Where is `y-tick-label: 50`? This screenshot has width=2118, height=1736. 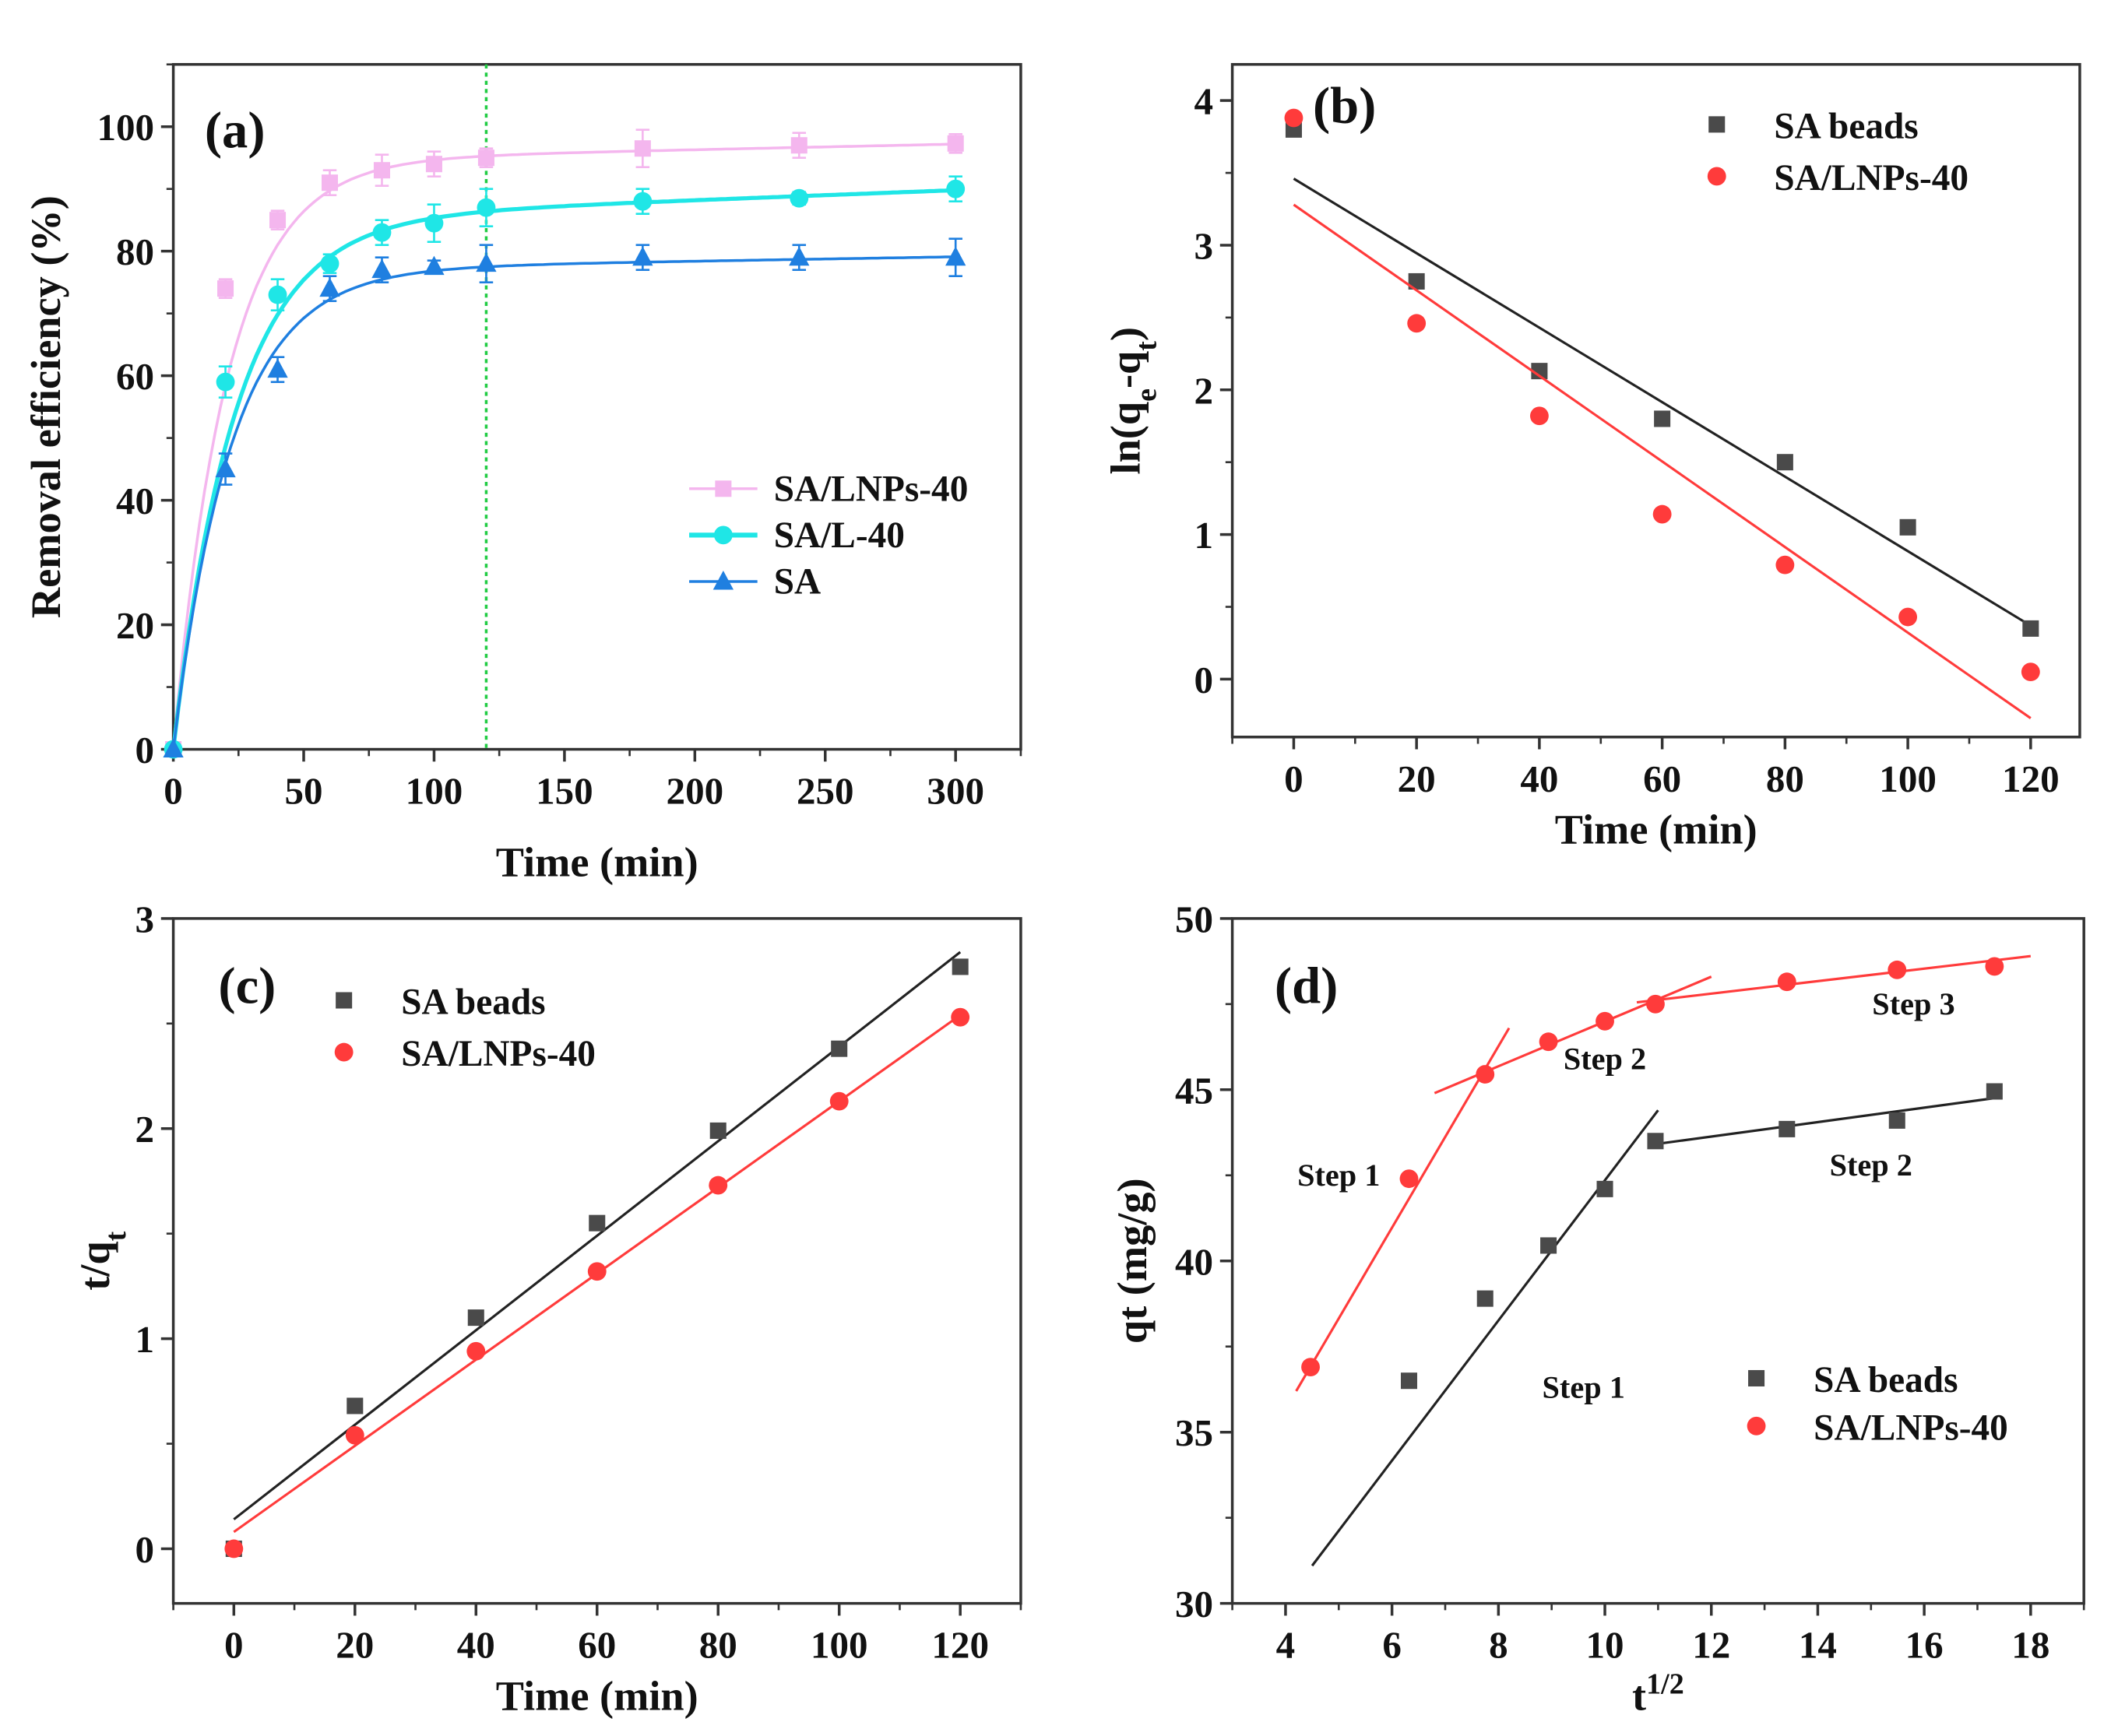
y-tick-label: 50 is located at coordinates (1194, 919).